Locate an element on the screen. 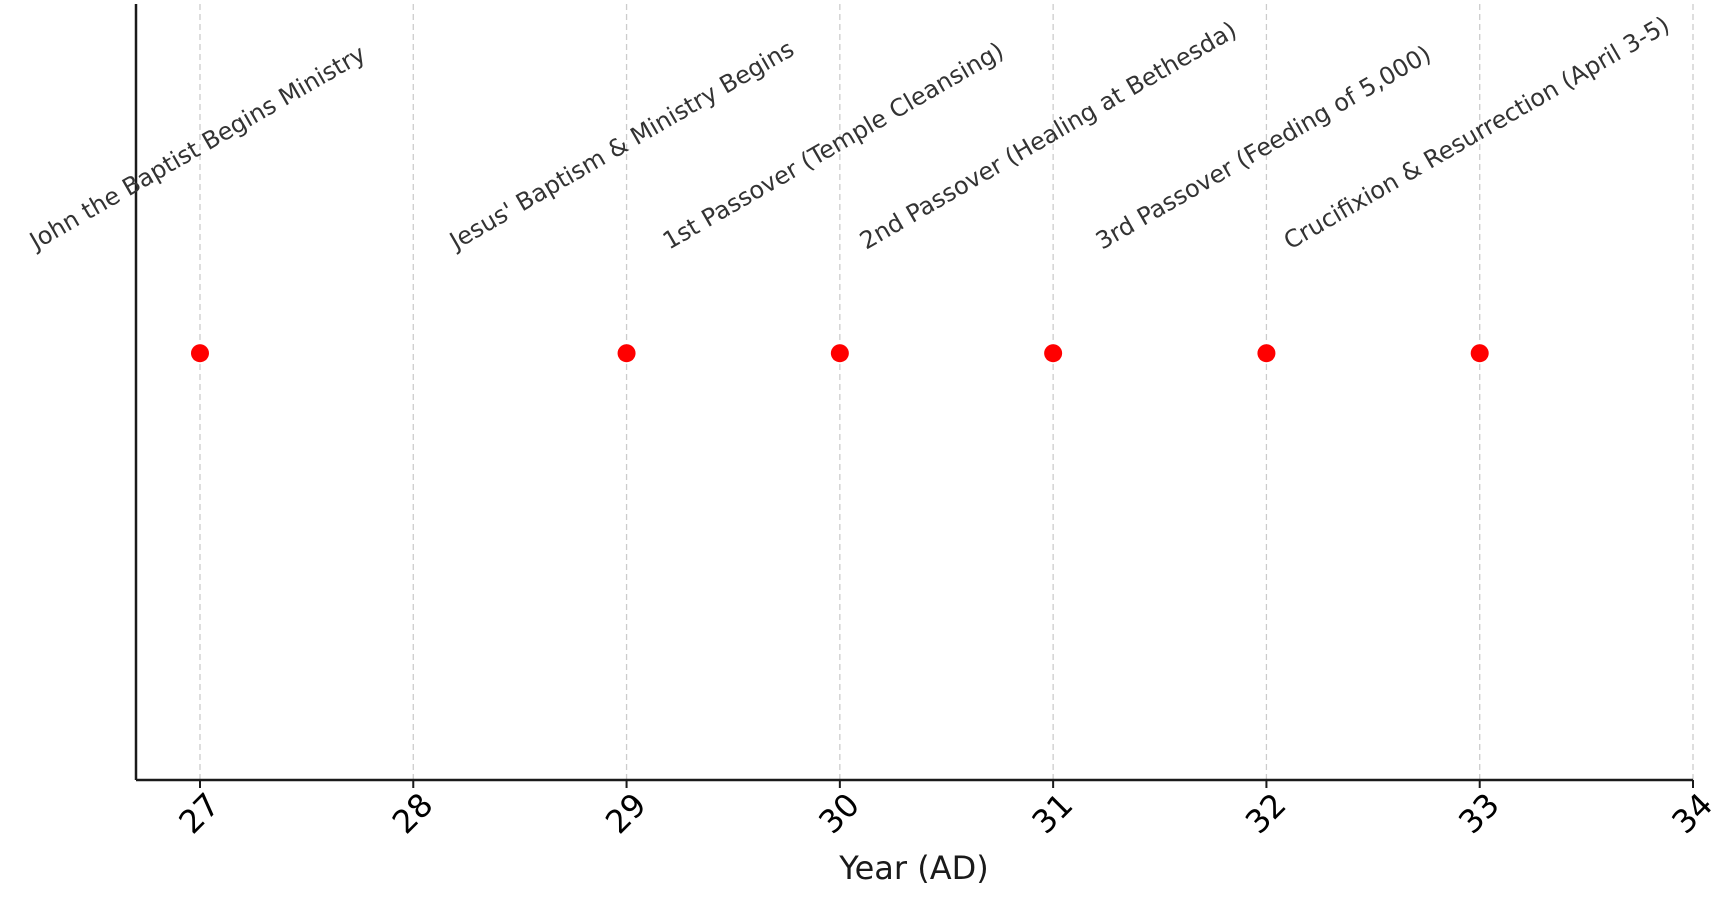 The image size is (1733, 902). event-points is located at coordinates (839, 353).